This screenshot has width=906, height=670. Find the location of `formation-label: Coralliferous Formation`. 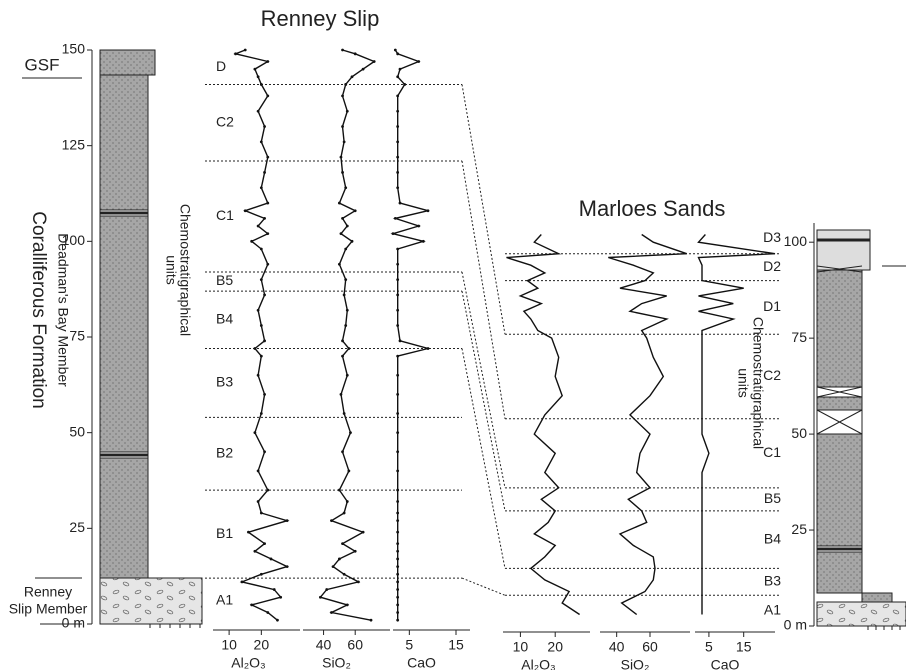

formation-label: Coralliferous Formation is located at coordinates (38, 309).